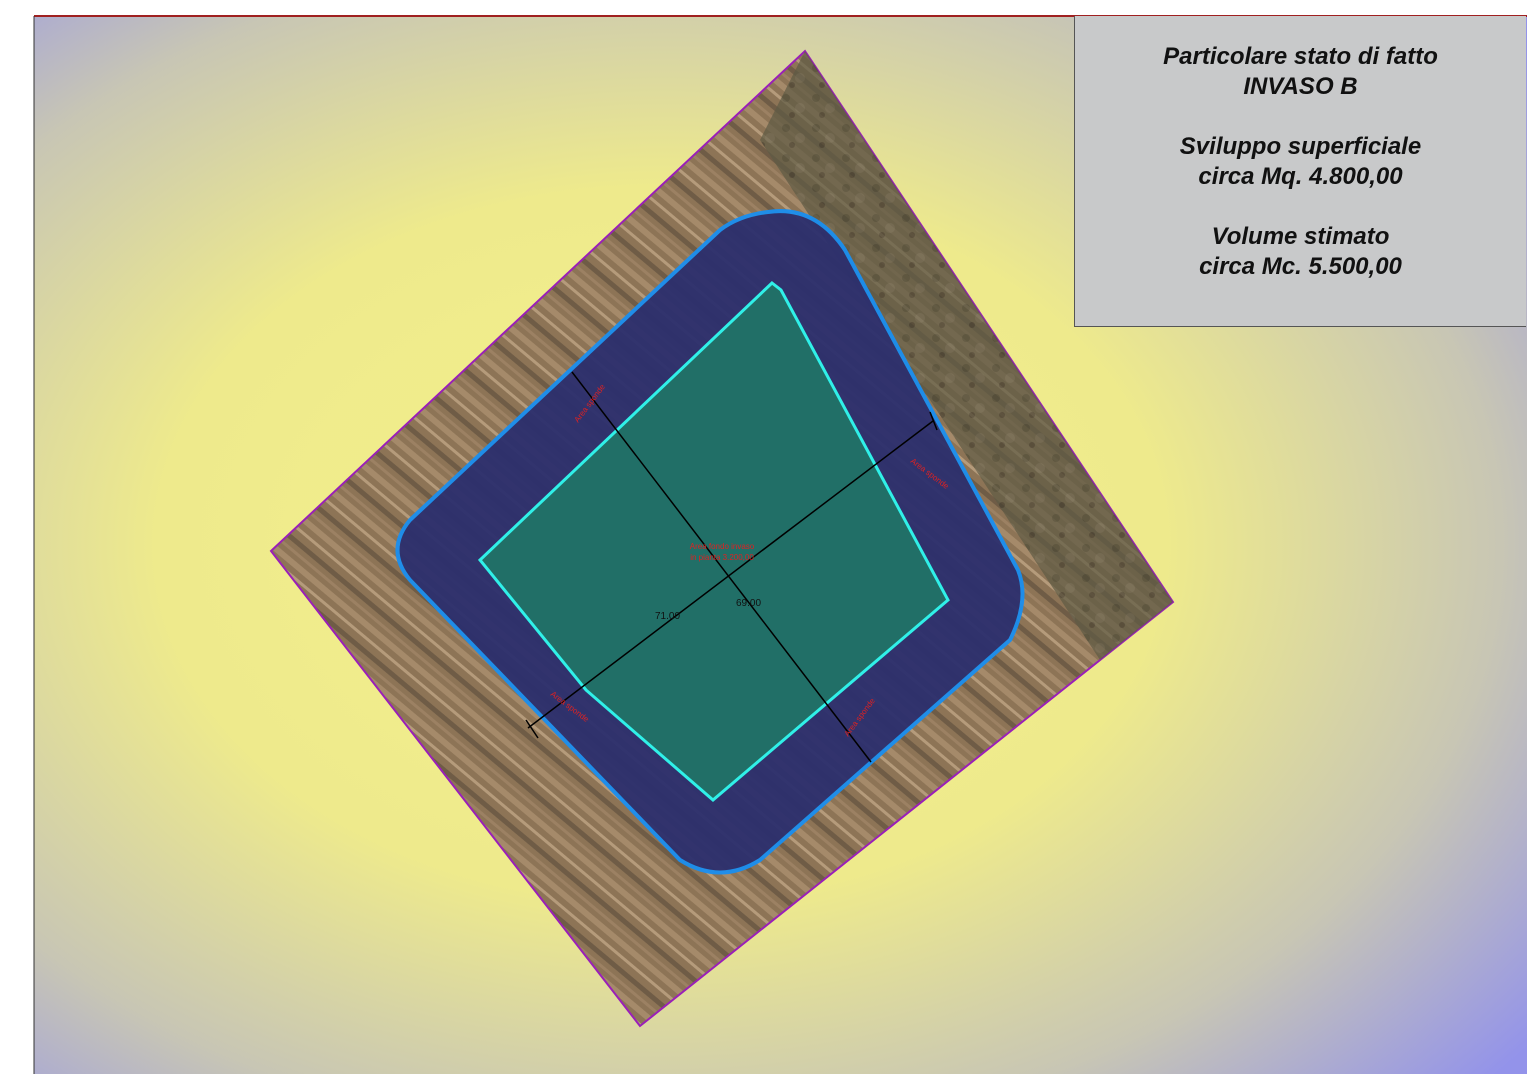 The height and width of the screenshot is (1074, 1527). I want to click on volume-block: Volume stimato circa Mc. 5.500,00, so click(1300, 252).